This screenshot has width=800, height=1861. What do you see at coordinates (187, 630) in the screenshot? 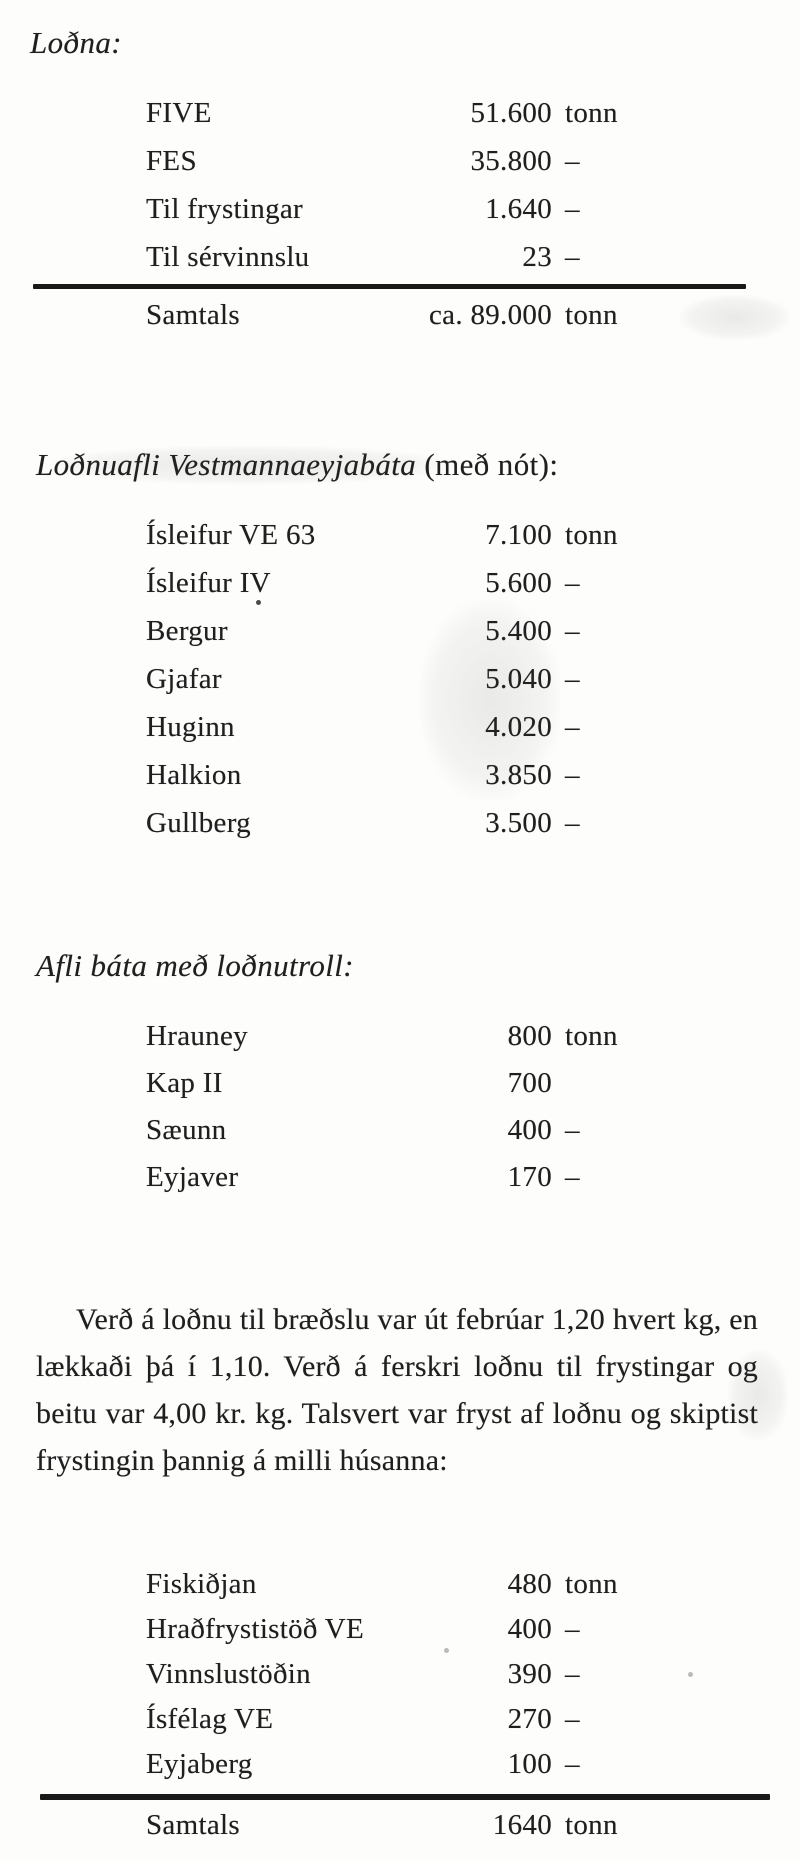
I see `row-label: Bergur` at bounding box center [187, 630].